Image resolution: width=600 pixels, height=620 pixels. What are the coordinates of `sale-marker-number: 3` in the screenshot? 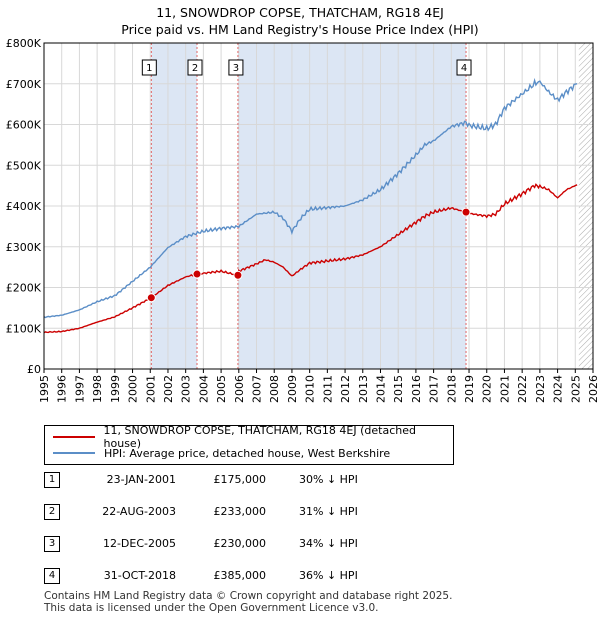 It's located at (236, 68).